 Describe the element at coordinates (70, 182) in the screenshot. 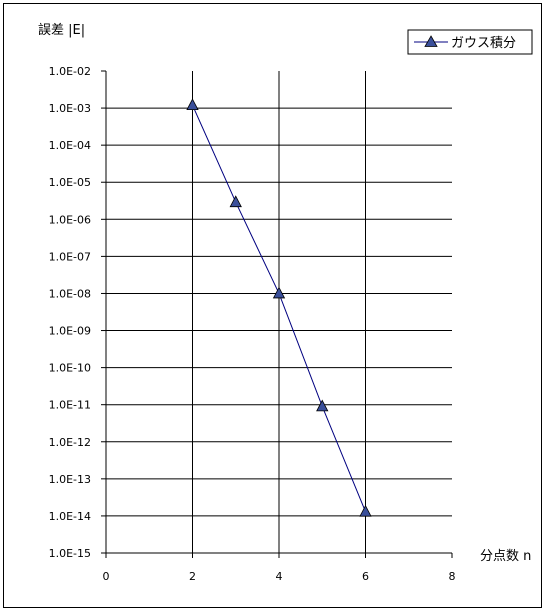

I see `y-tick-label: 1.0E-05` at that location.